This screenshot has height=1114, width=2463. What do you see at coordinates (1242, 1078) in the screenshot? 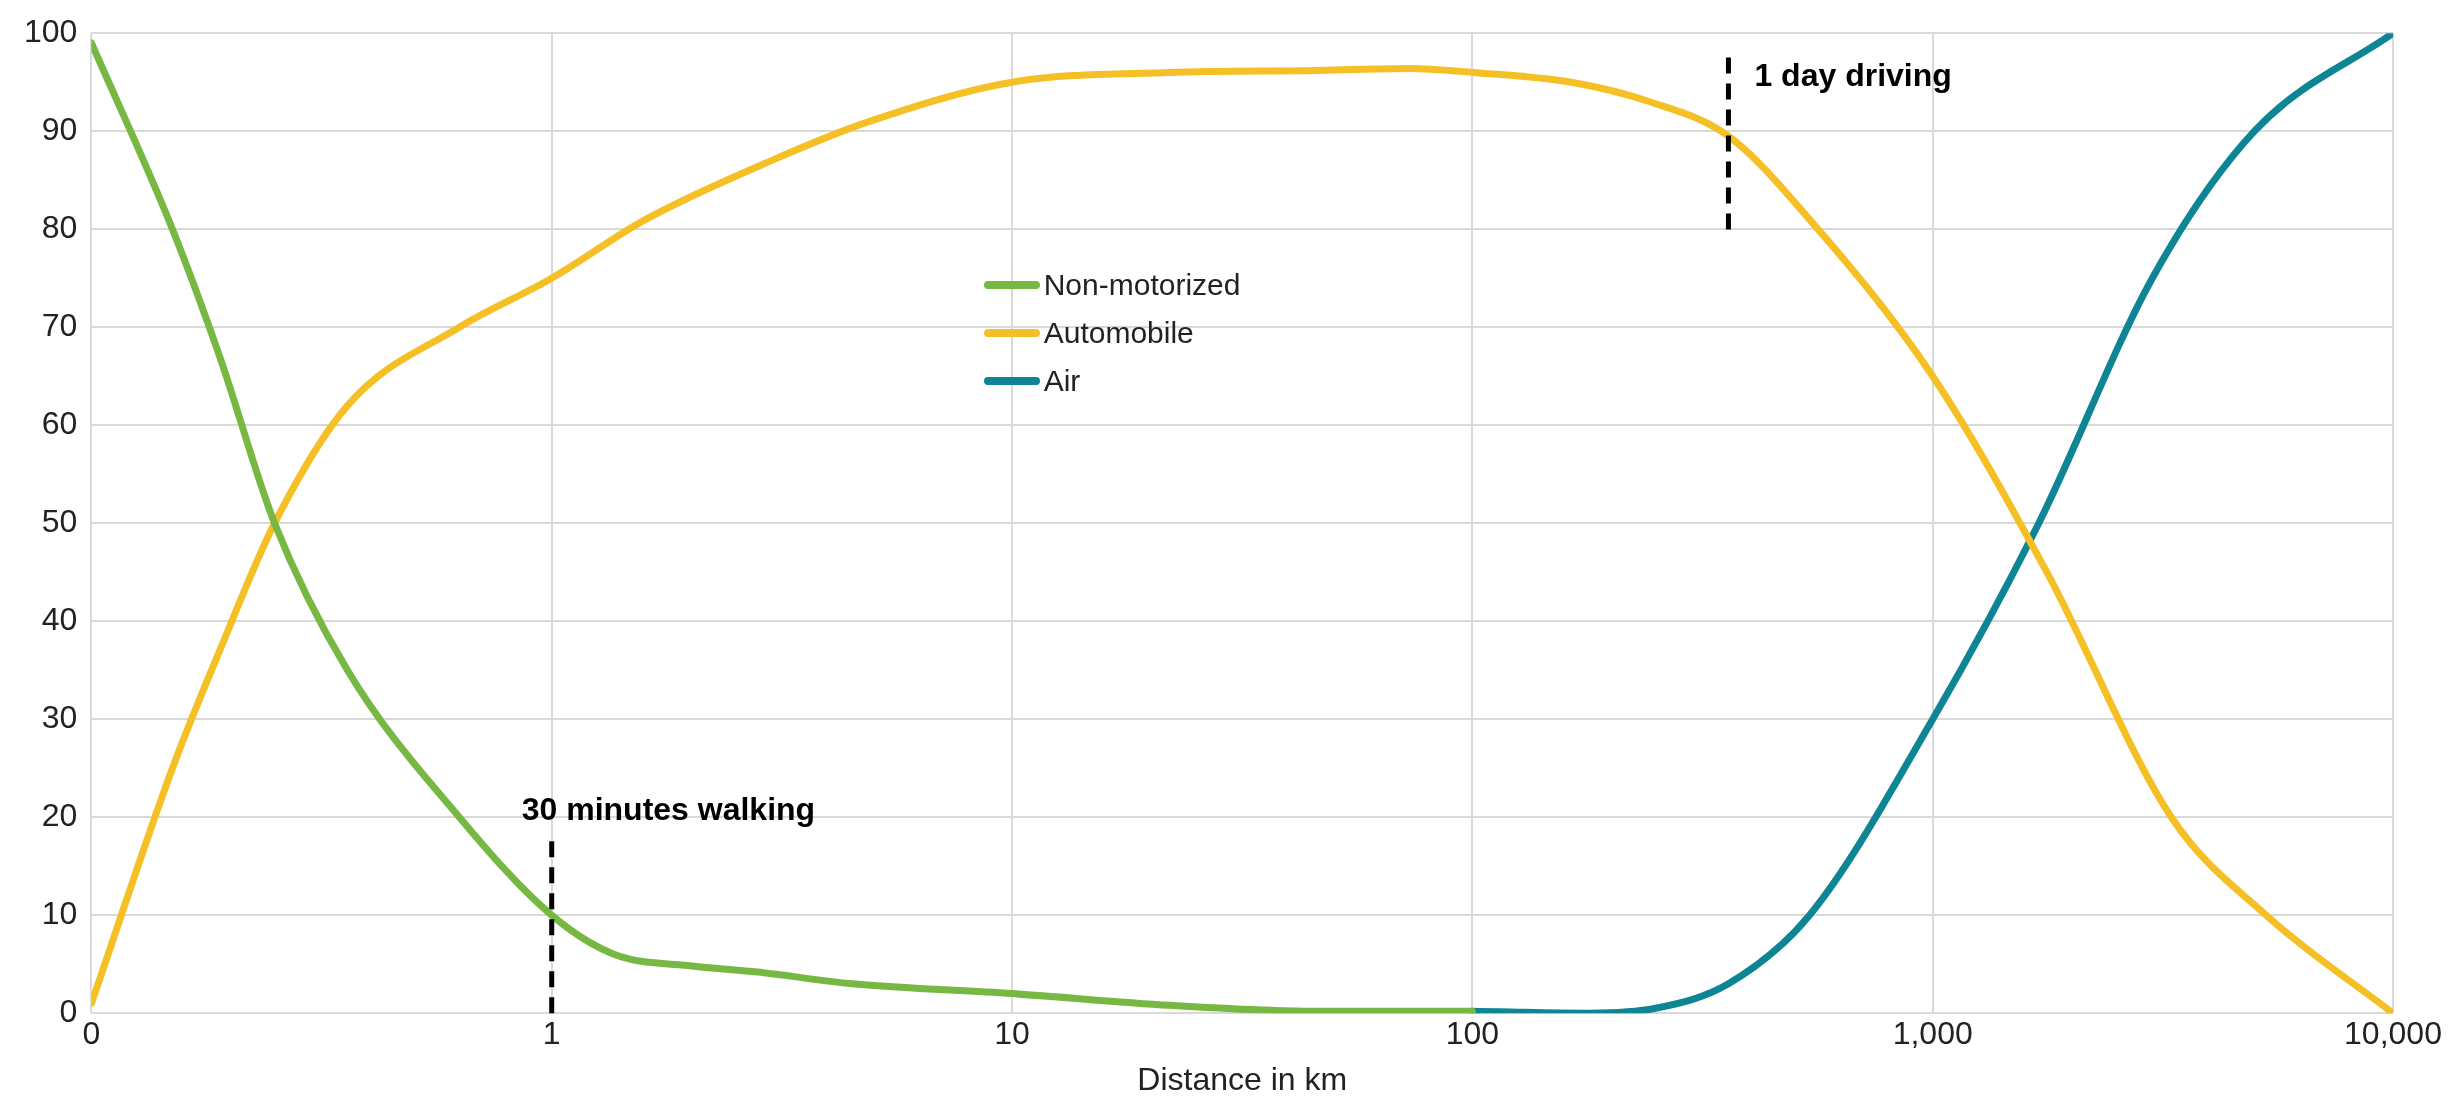
I see `x-axis-title: Distance in km` at bounding box center [1242, 1078].